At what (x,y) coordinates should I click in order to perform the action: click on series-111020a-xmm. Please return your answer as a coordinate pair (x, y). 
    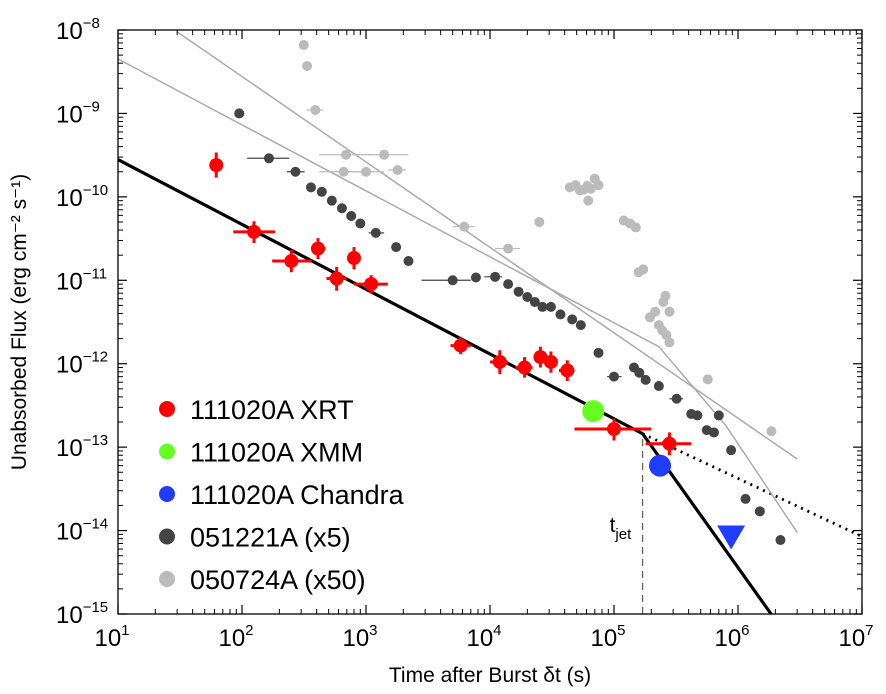
    Looking at the image, I should click on (593, 411).